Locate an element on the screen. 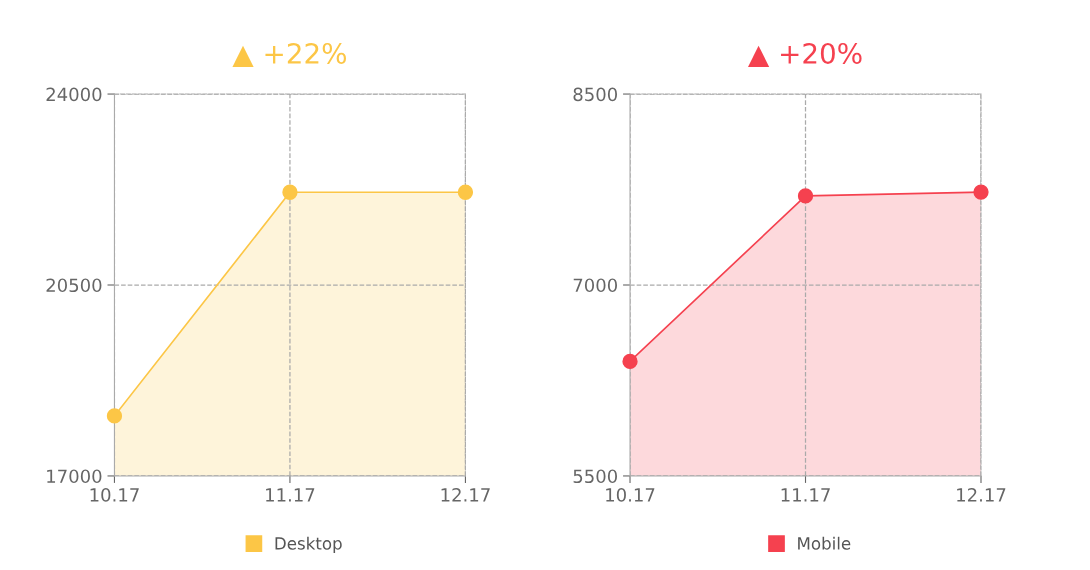  y-tick-label: 20500 is located at coordinates (74, 285).